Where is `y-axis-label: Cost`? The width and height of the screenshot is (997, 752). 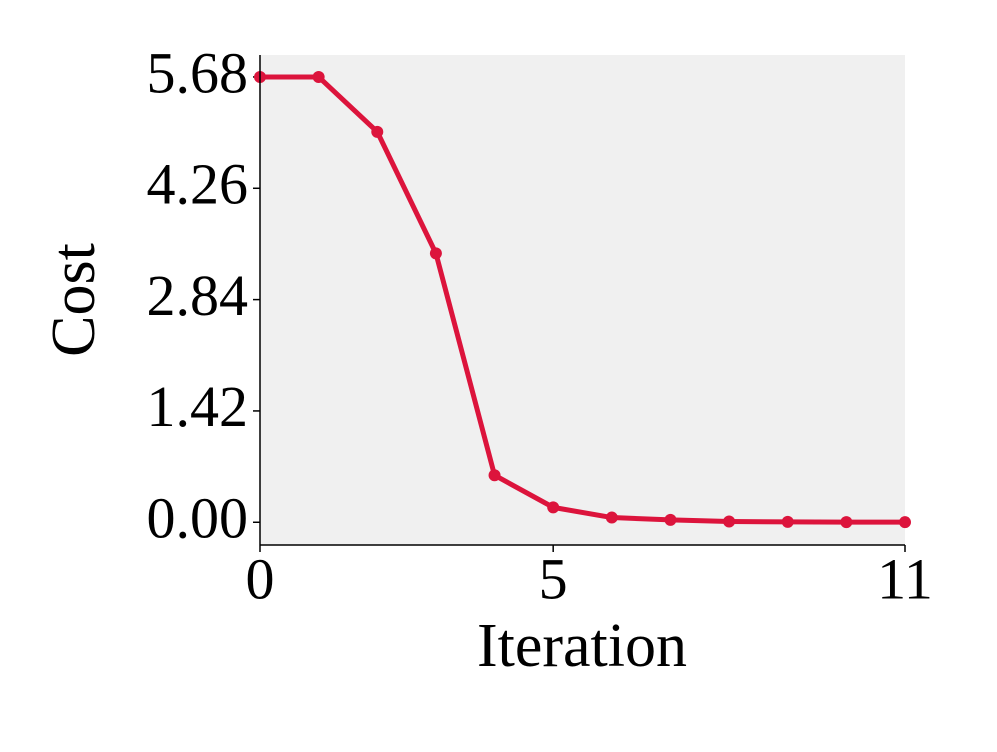
y-axis-label: Cost is located at coordinates (74, 300).